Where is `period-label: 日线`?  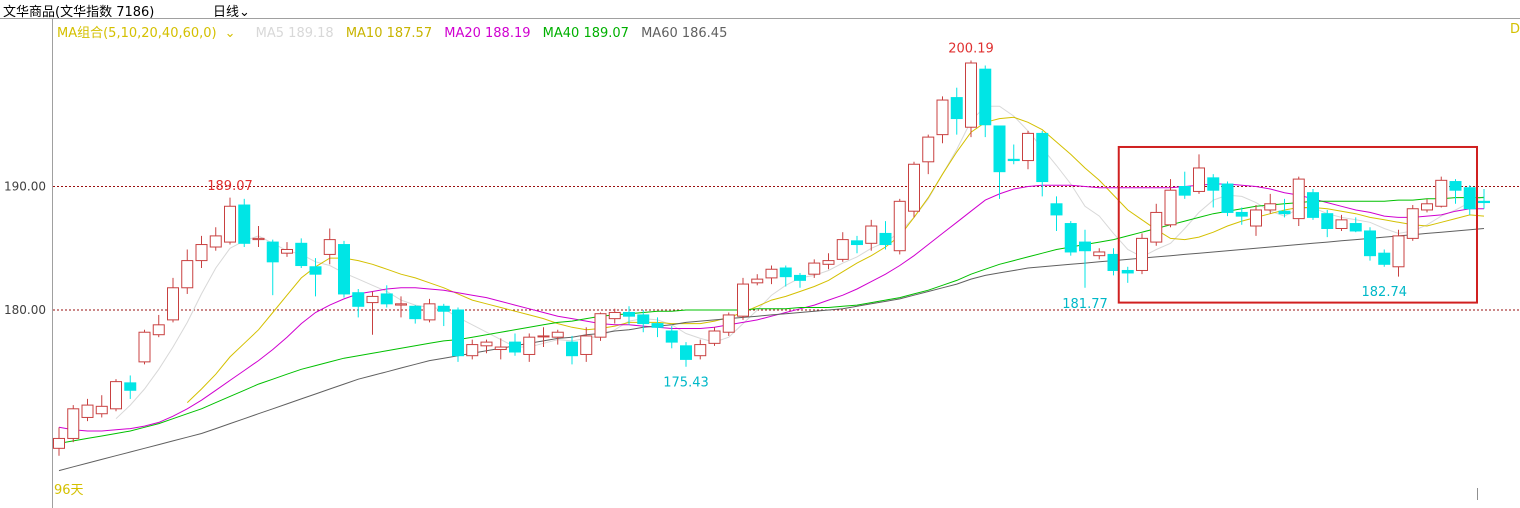
period-label: 日线 is located at coordinates (226, 12).